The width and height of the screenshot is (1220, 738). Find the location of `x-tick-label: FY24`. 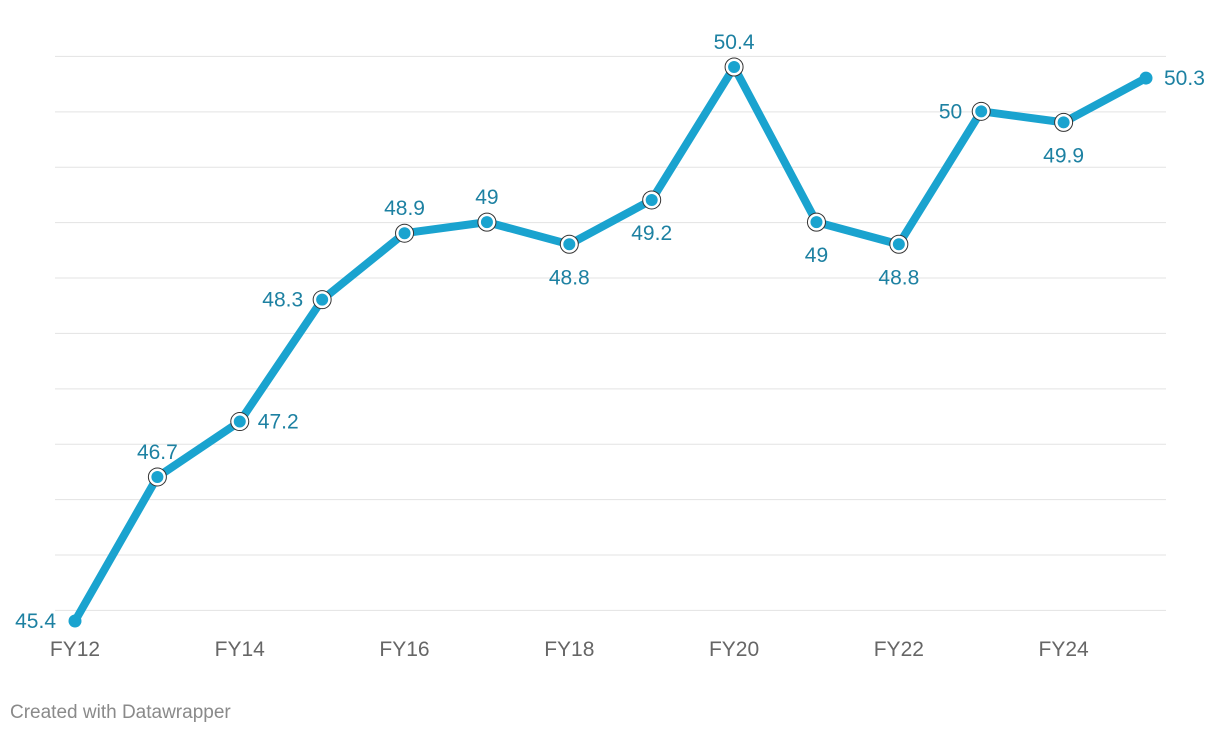

x-tick-label: FY24 is located at coordinates (1064, 649).